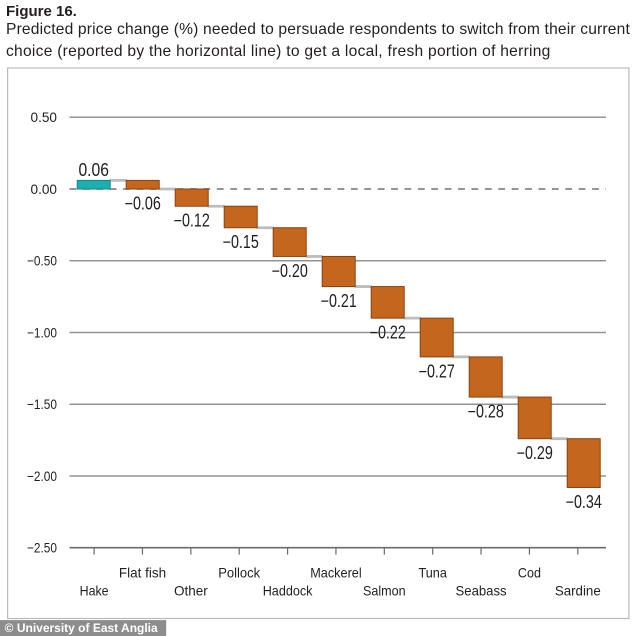  I want to click on svg-text: −0.34, so click(584, 502).